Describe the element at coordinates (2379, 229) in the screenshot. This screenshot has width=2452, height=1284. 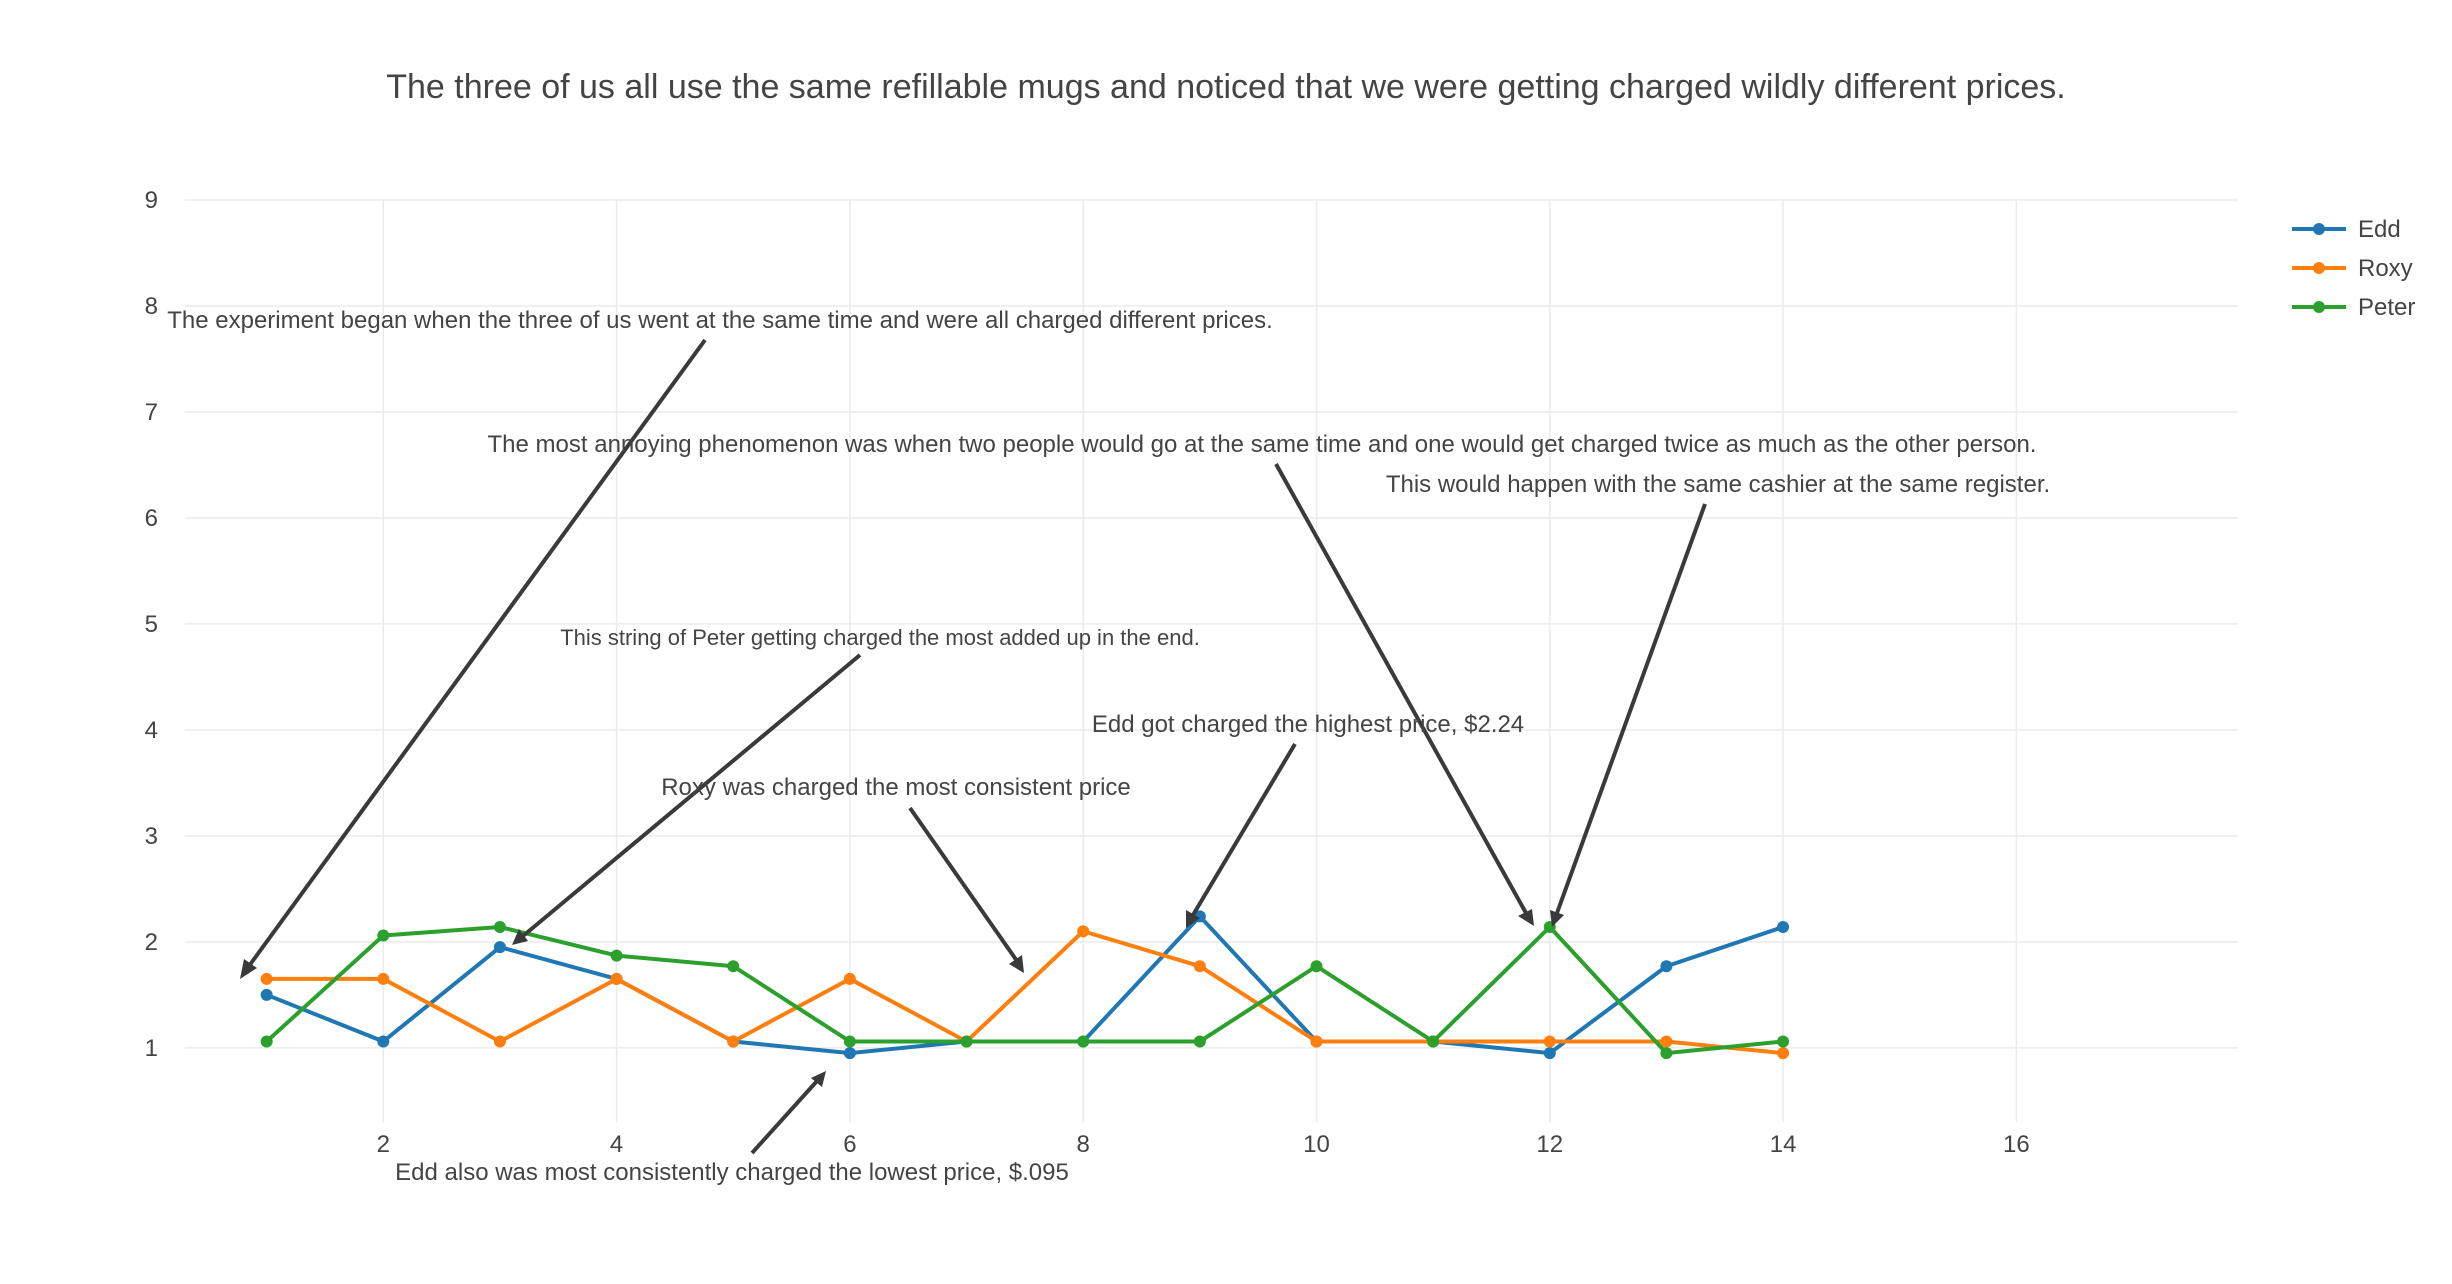
I see `legend-label-edd: Edd` at that location.